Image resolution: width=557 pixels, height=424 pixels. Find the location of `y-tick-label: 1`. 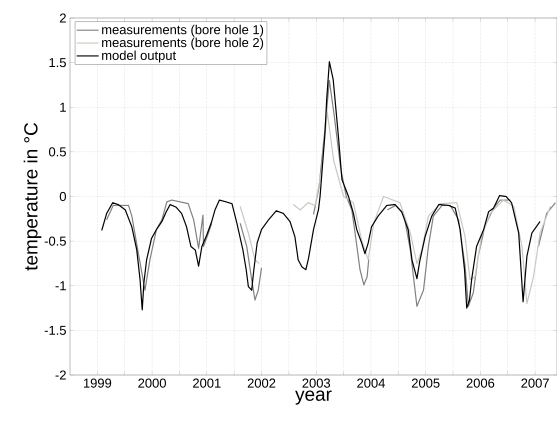

y-tick-label: 1 is located at coordinates (63, 107).